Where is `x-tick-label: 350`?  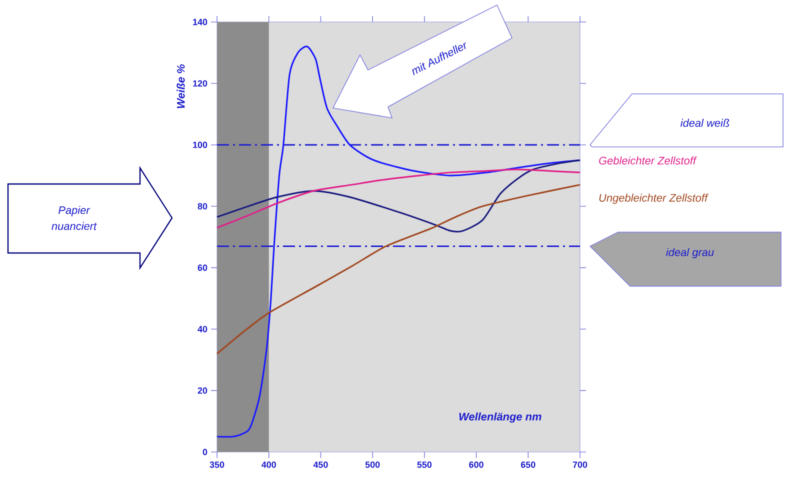 x-tick-label: 350 is located at coordinates (217, 465).